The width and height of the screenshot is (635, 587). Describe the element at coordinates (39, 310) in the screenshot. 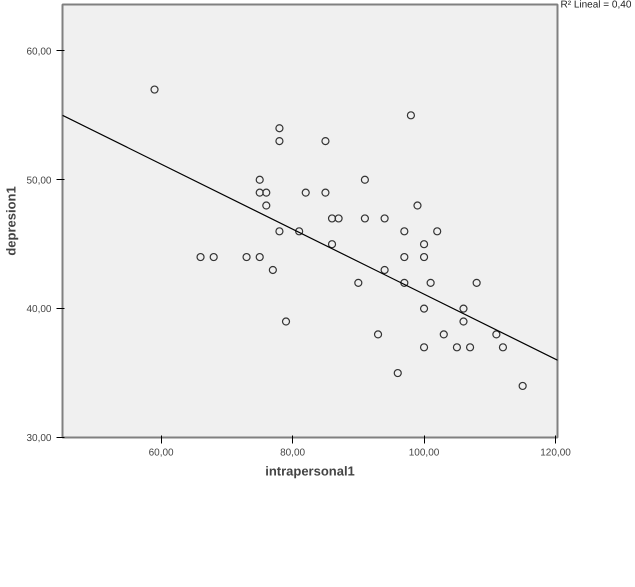

I see `y-tick-label: 40,00` at that location.